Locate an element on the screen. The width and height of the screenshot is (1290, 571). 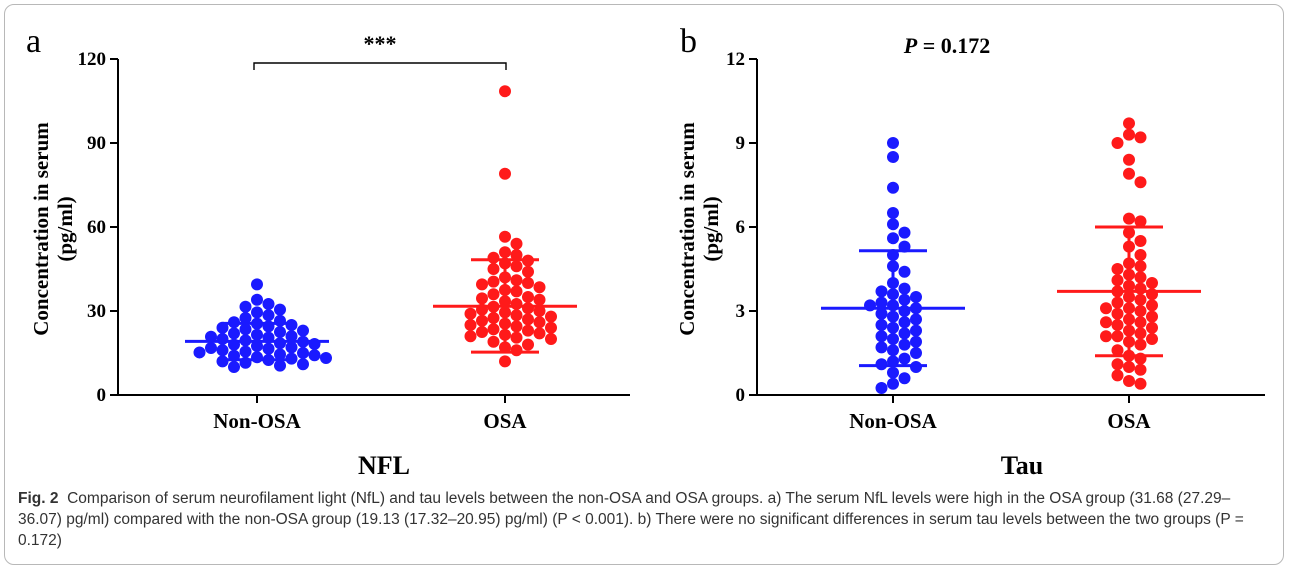
panel-a-mean-sd is located at coordinates (381, 310).